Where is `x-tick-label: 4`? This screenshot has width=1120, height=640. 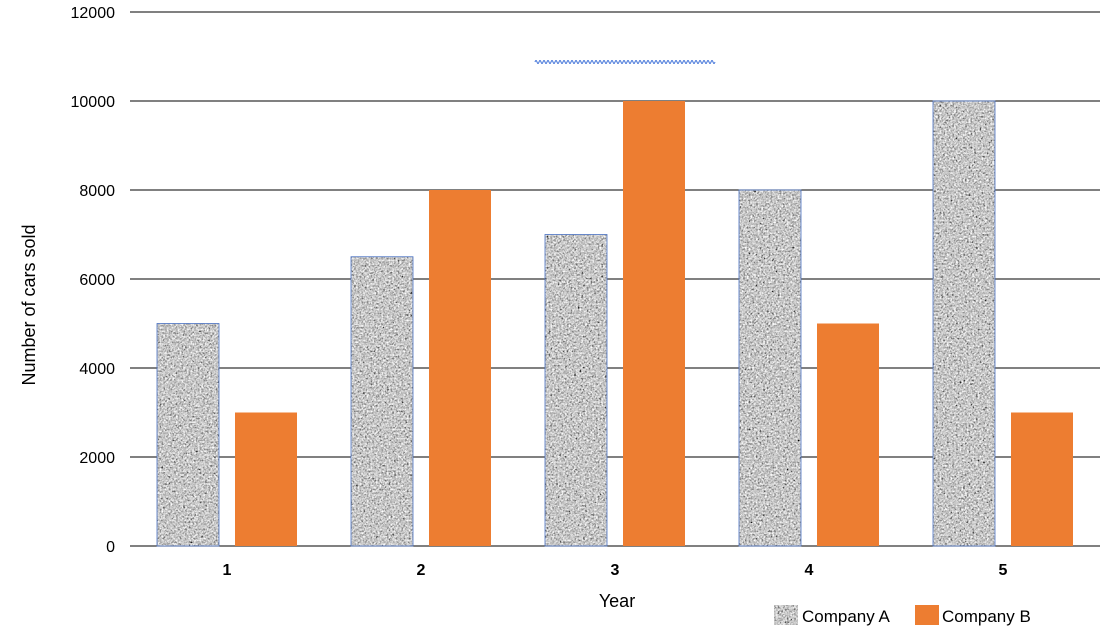
x-tick-label: 4 is located at coordinates (809, 570).